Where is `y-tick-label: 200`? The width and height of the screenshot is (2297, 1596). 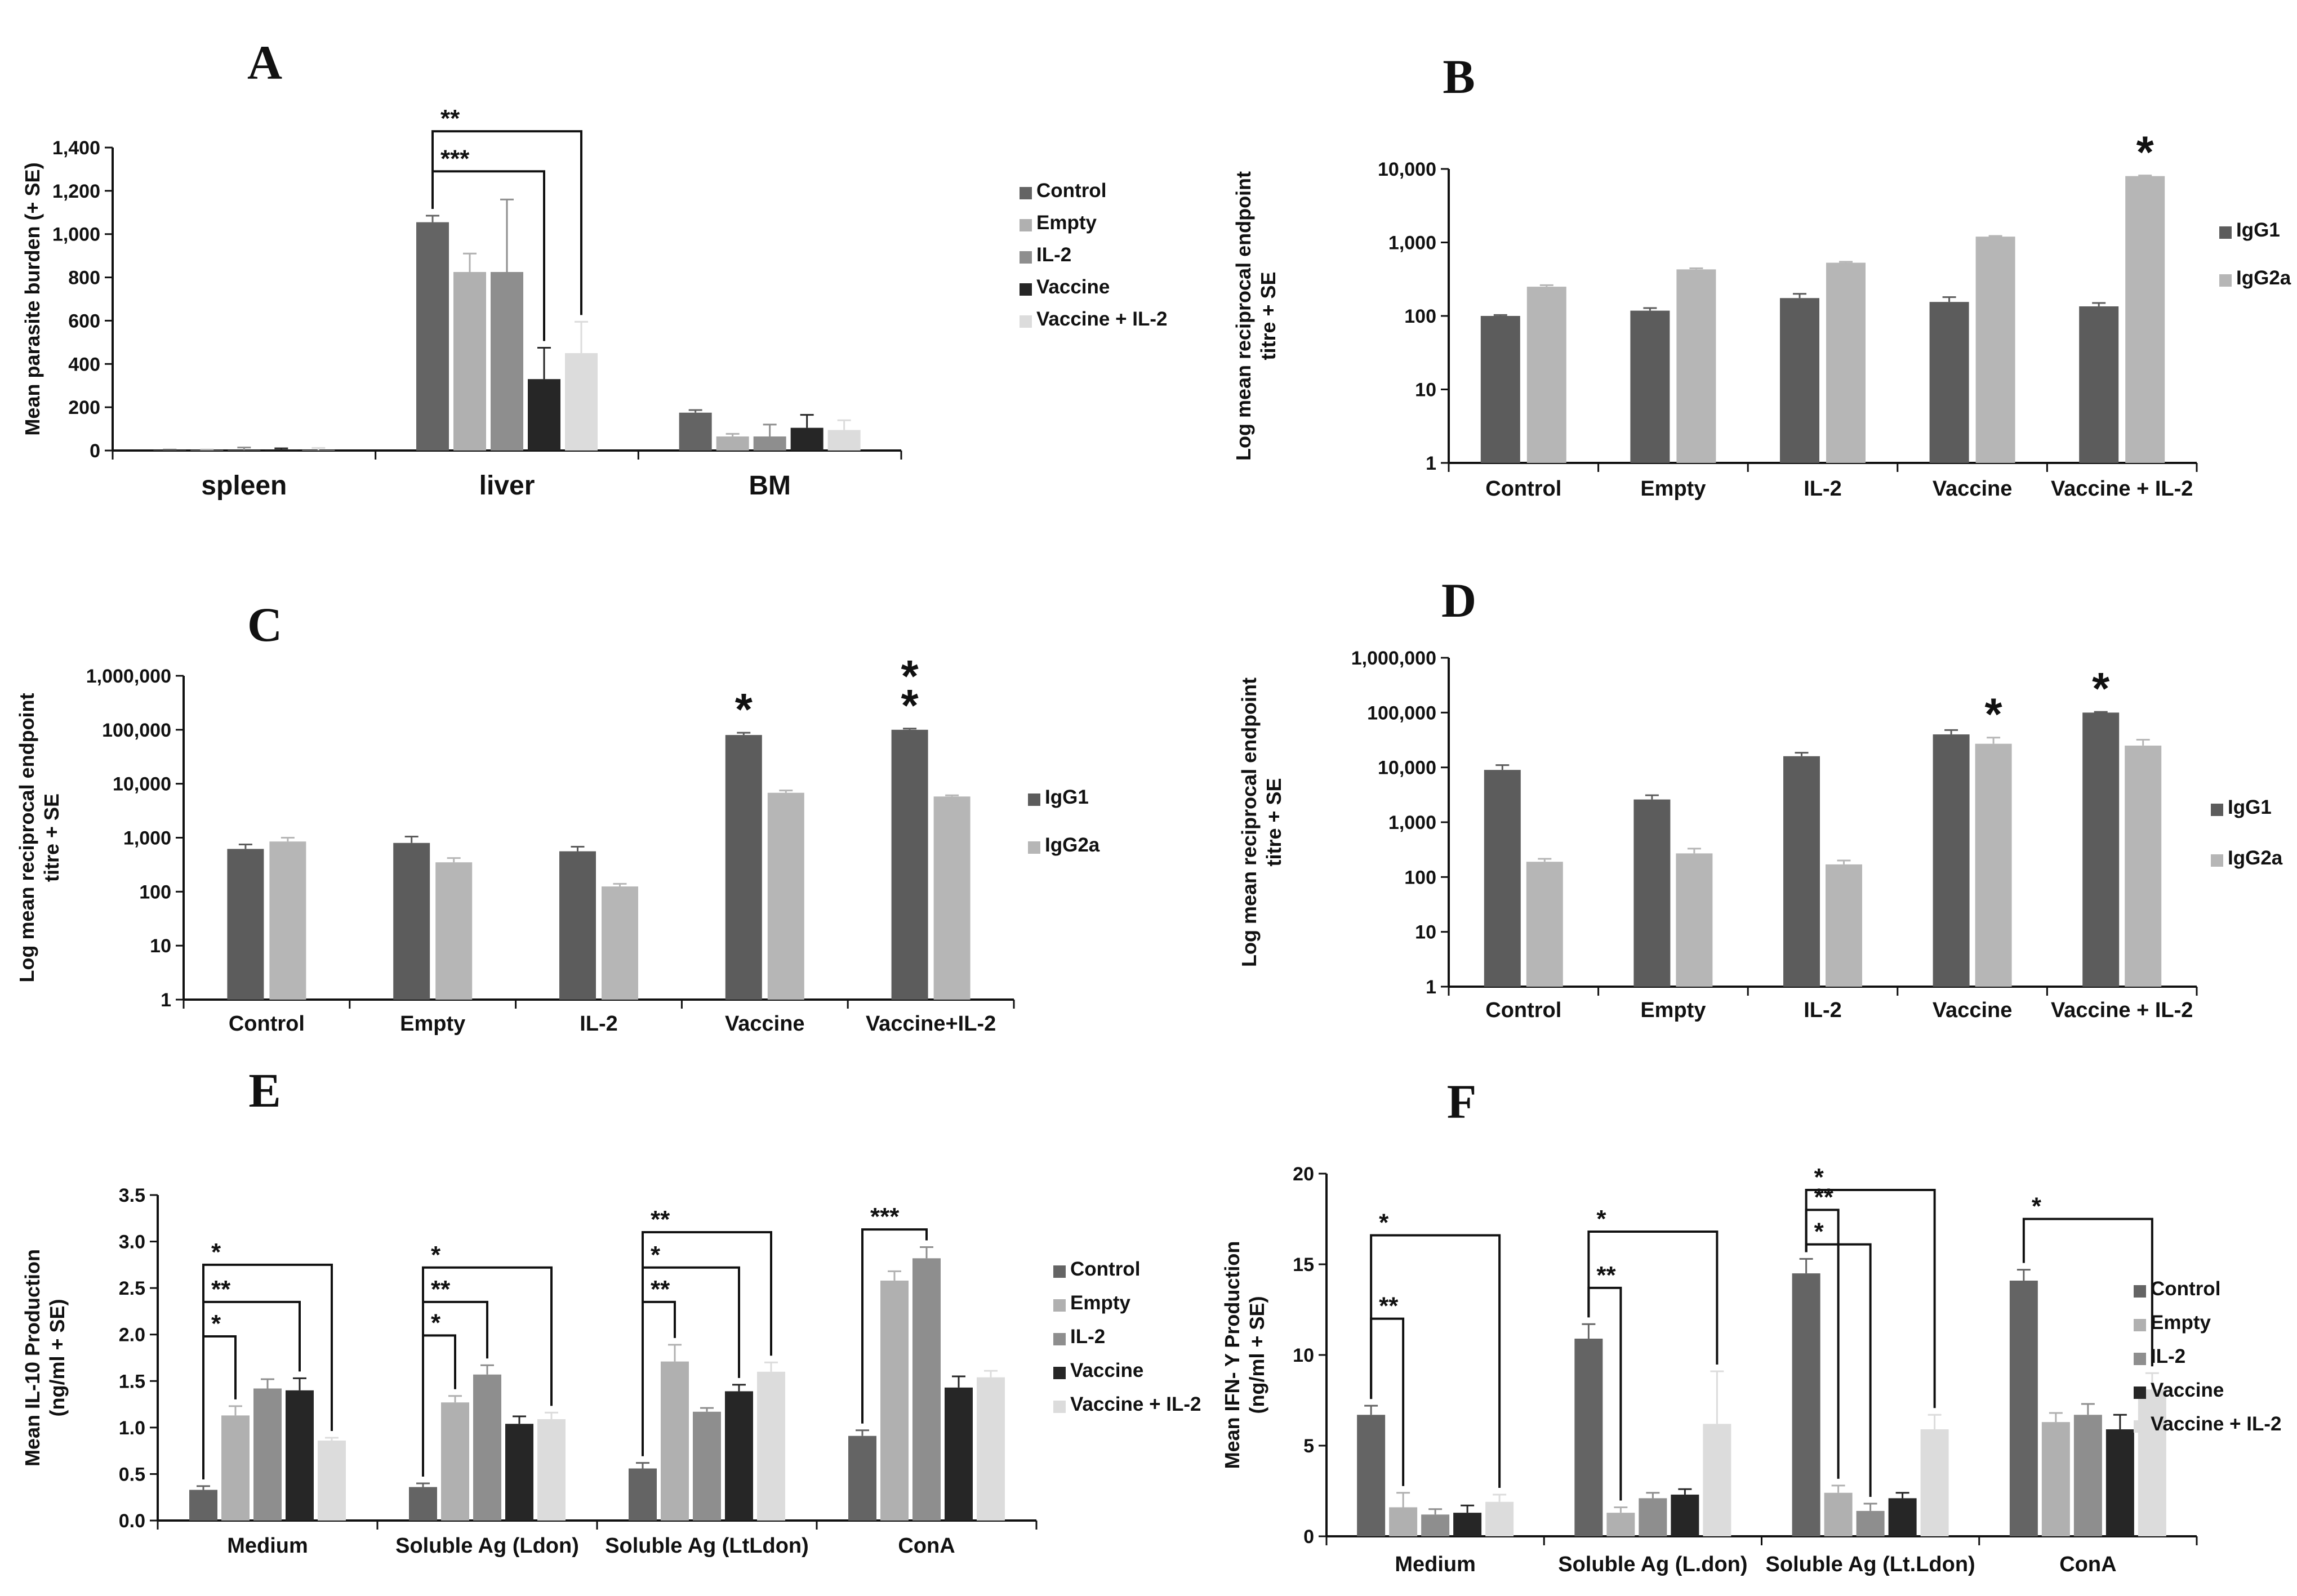 y-tick-label: 200 is located at coordinates (84, 407).